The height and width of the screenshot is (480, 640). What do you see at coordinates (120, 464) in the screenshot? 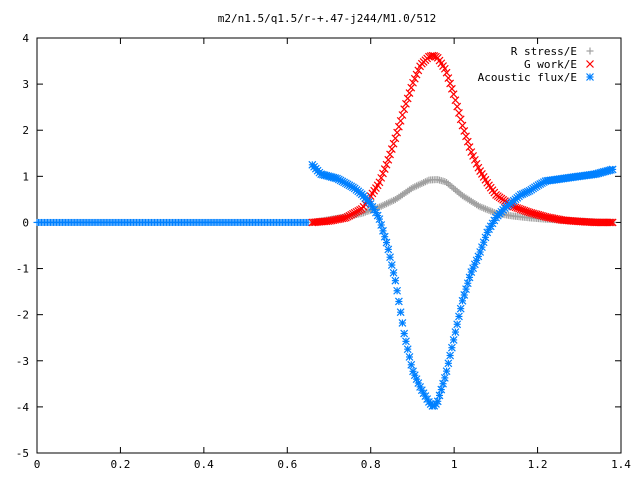
I see `x-tick-label: 0.2` at bounding box center [120, 464].